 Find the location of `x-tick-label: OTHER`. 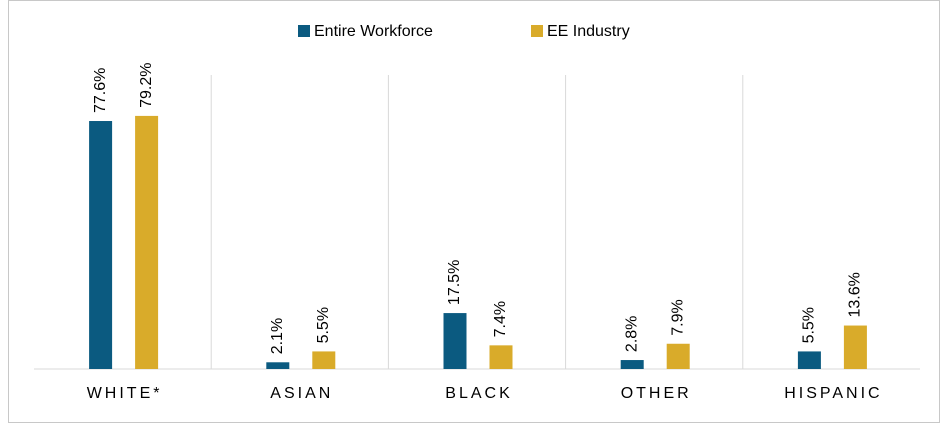

x-tick-label: OTHER is located at coordinates (656, 393).